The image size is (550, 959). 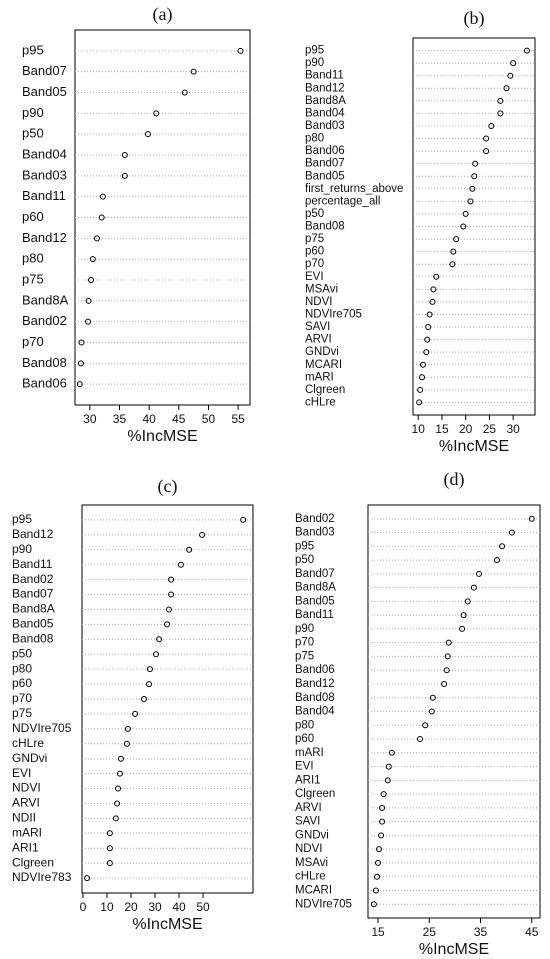 What do you see at coordinates (149, 419) in the screenshot?
I see `x-tick-label: 40` at bounding box center [149, 419].